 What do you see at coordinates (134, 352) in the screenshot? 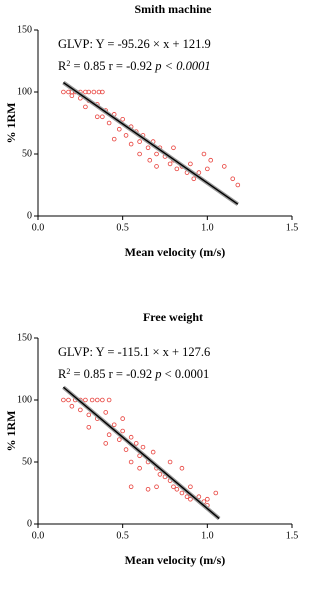
I see `annotation: GLVP: Y = -115.1 × x + 127.6` at bounding box center [134, 352].